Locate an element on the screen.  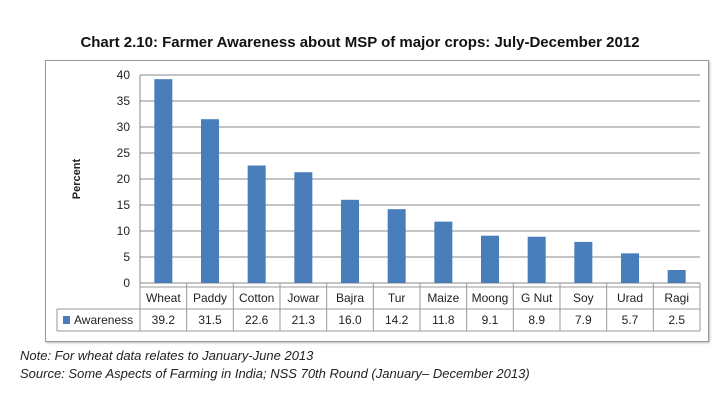
y-tick-label: 5 is located at coordinates (126, 257).